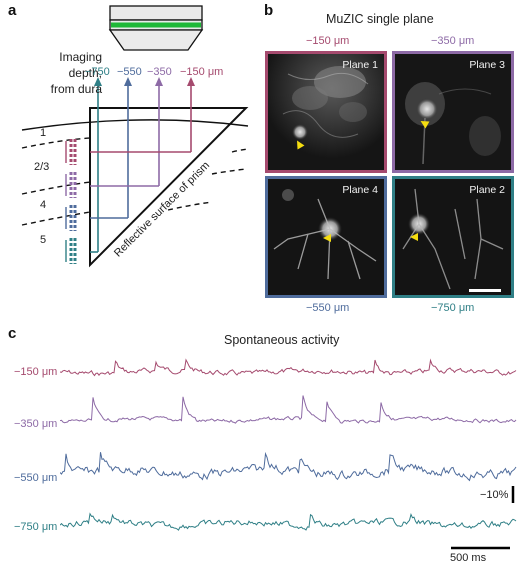 This screenshot has height=571, width=524. What do you see at coordinates (36, 478) in the screenshot?
I see `trace-label-550: −550 μm` at bounding box center [36, 478].